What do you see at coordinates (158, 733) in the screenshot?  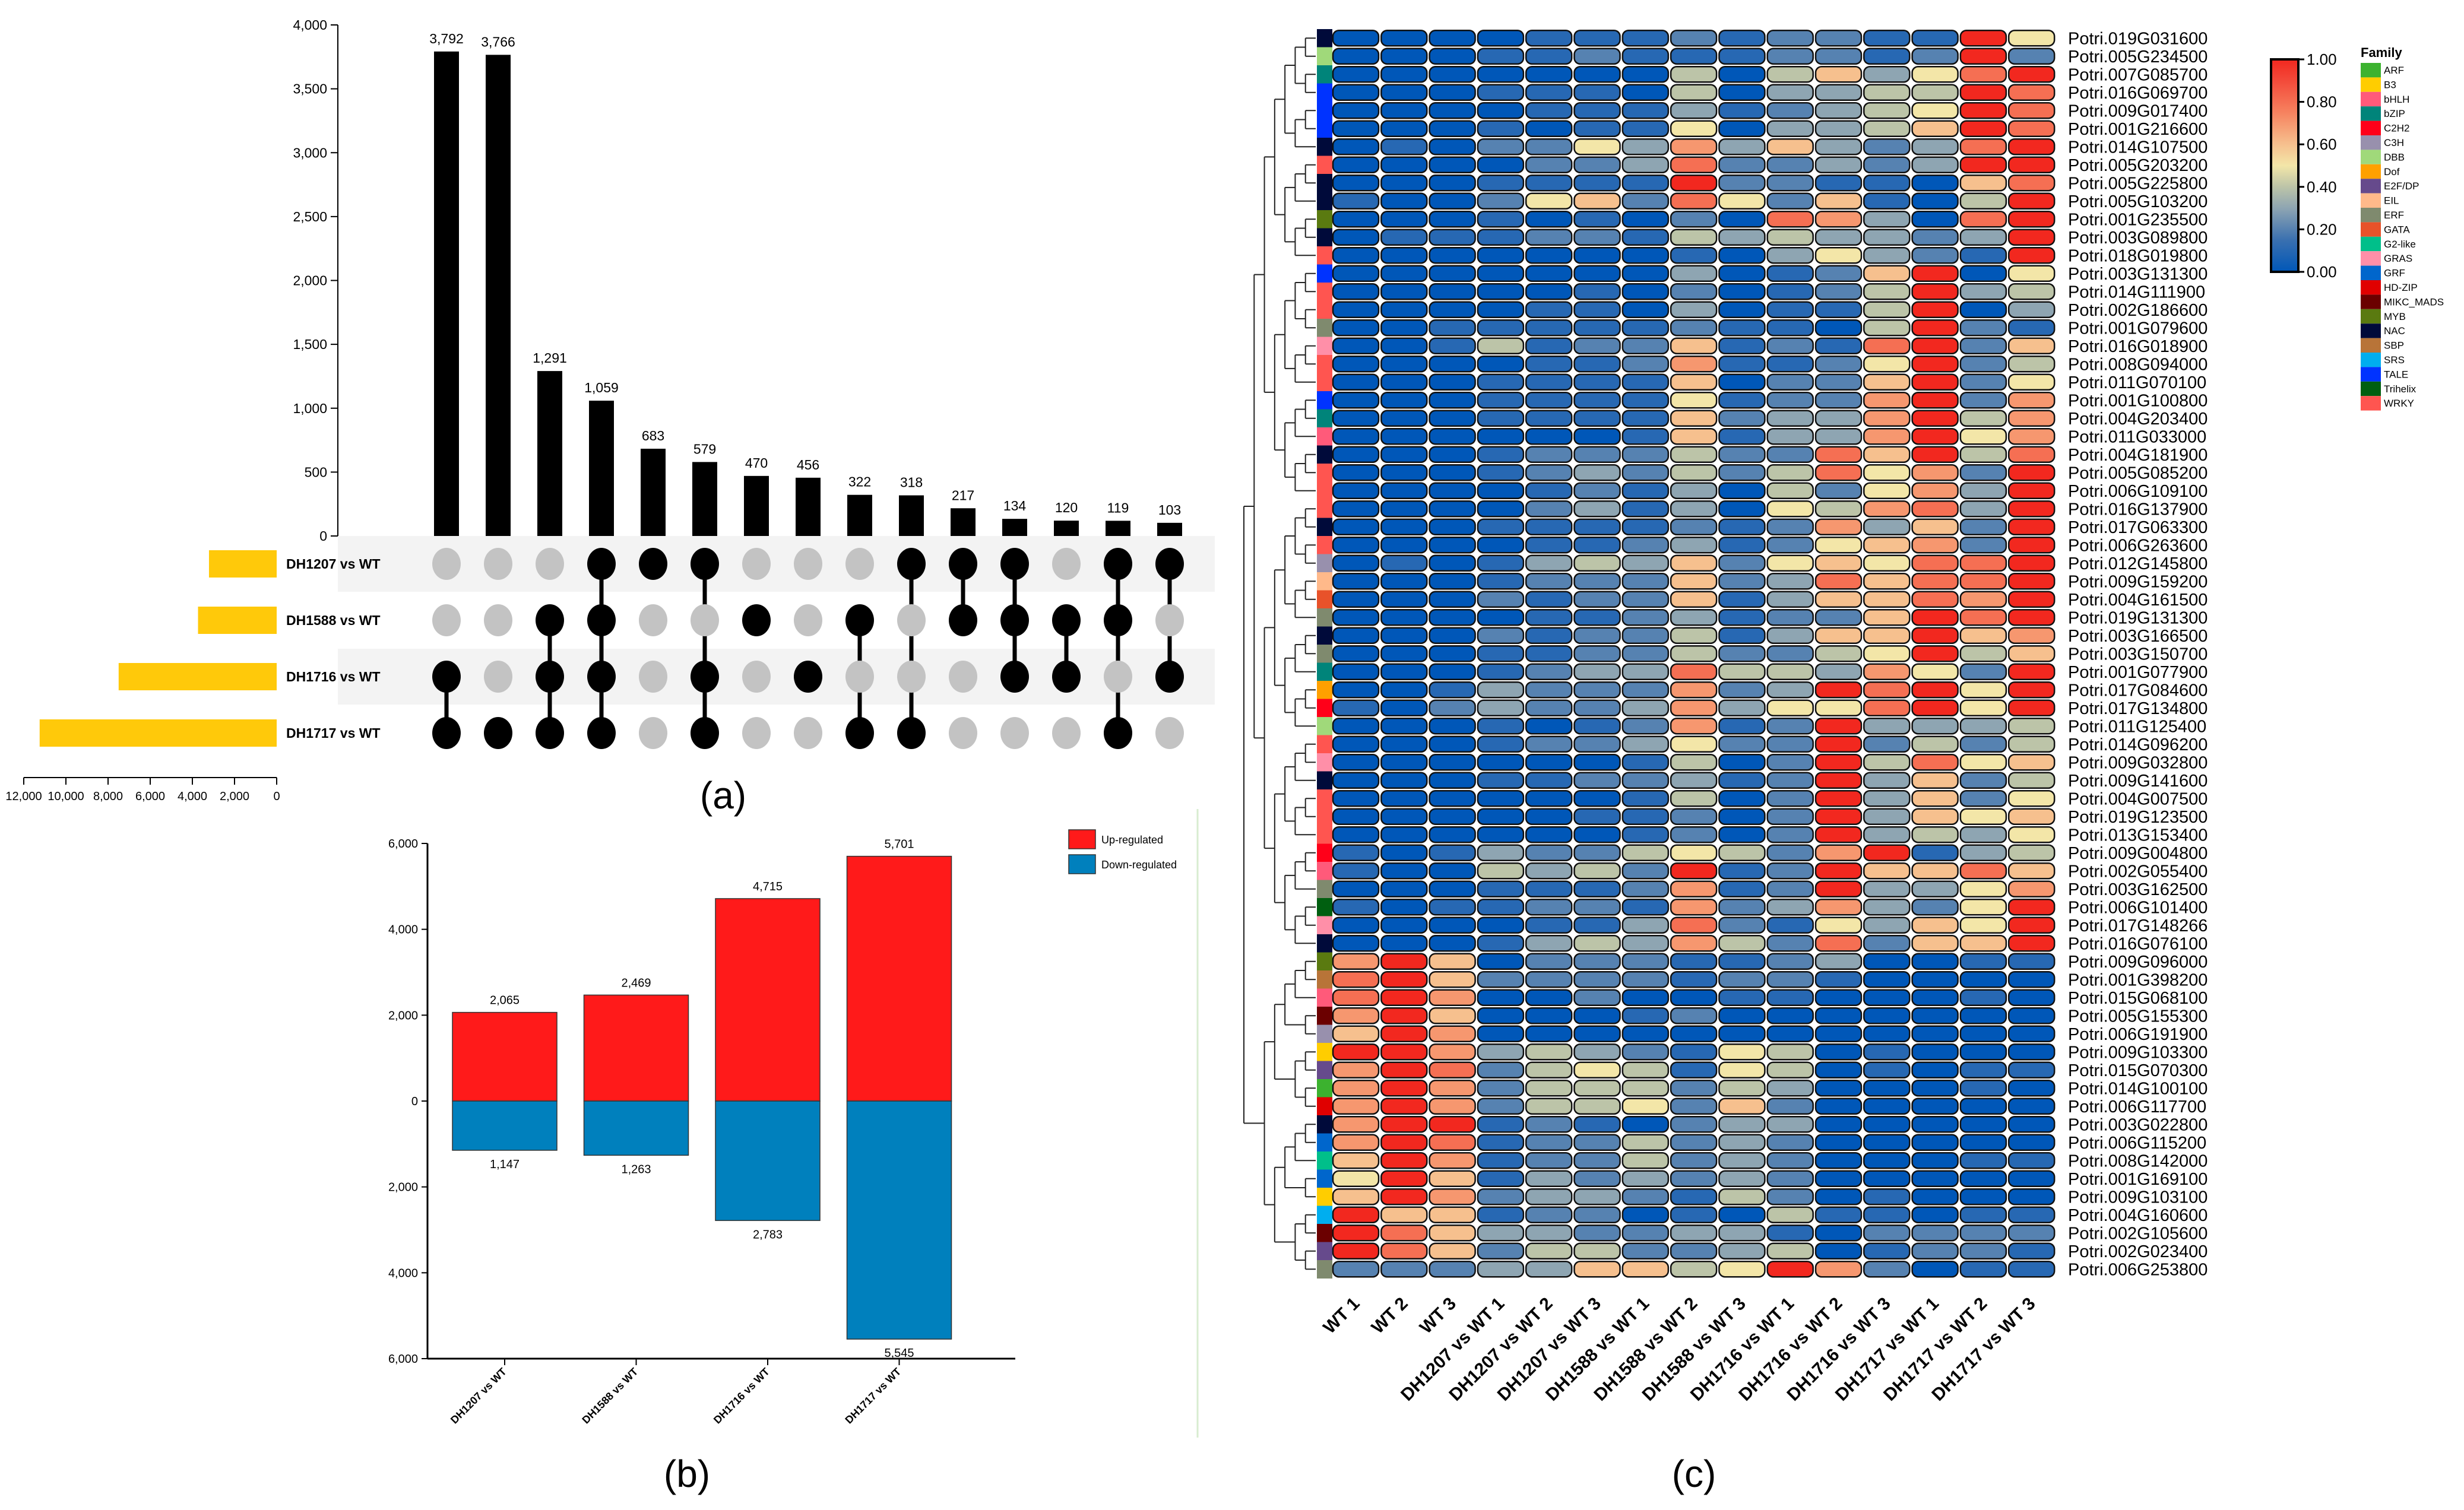 I see `set-size-bar` at bounding box center [158, 733].